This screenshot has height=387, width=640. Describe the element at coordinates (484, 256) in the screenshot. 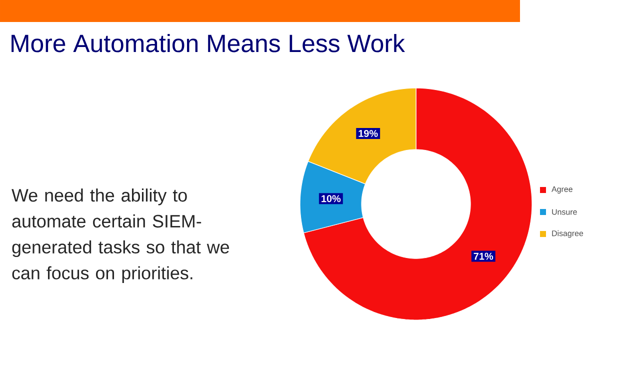

I see `data-label: 71%` at that location.